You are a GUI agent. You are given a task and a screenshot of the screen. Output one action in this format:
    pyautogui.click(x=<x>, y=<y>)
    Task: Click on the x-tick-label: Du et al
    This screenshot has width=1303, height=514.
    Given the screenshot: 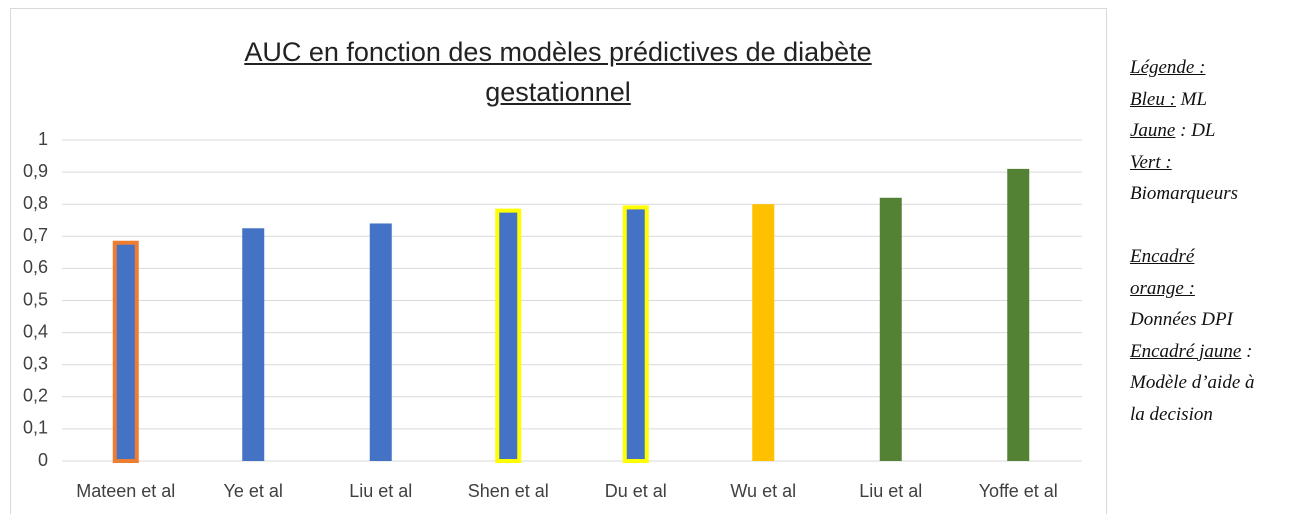 What is the action you would take?
    pyautogui.click(x=636, y=491)
    